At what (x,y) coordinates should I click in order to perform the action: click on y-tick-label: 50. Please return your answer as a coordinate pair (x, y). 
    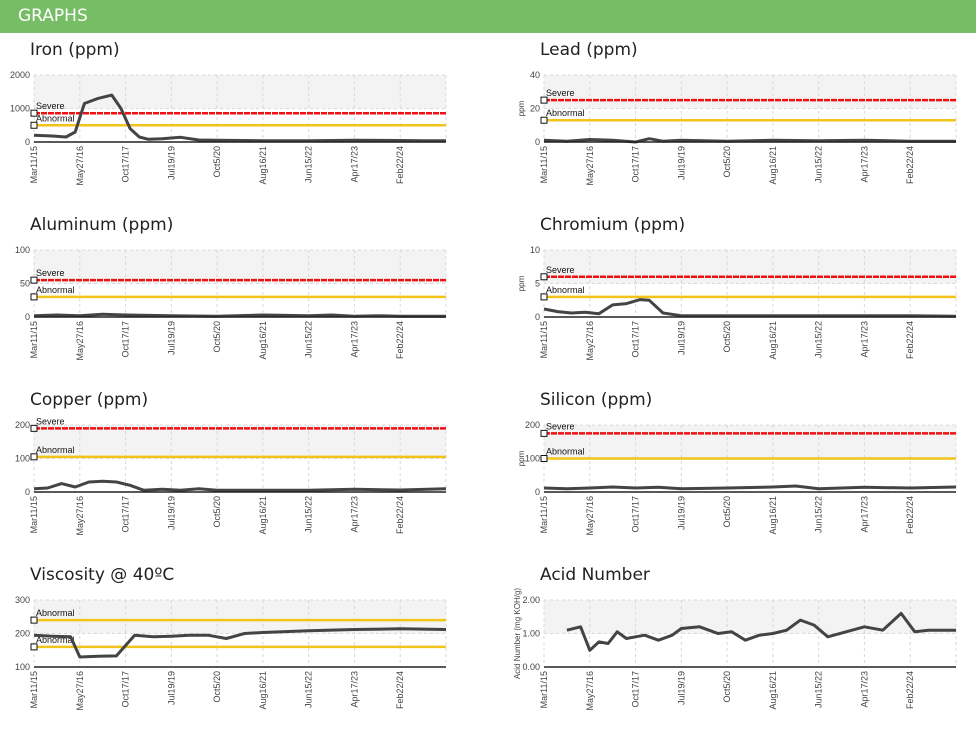
    Looking at the image, I should click on (25, 284).